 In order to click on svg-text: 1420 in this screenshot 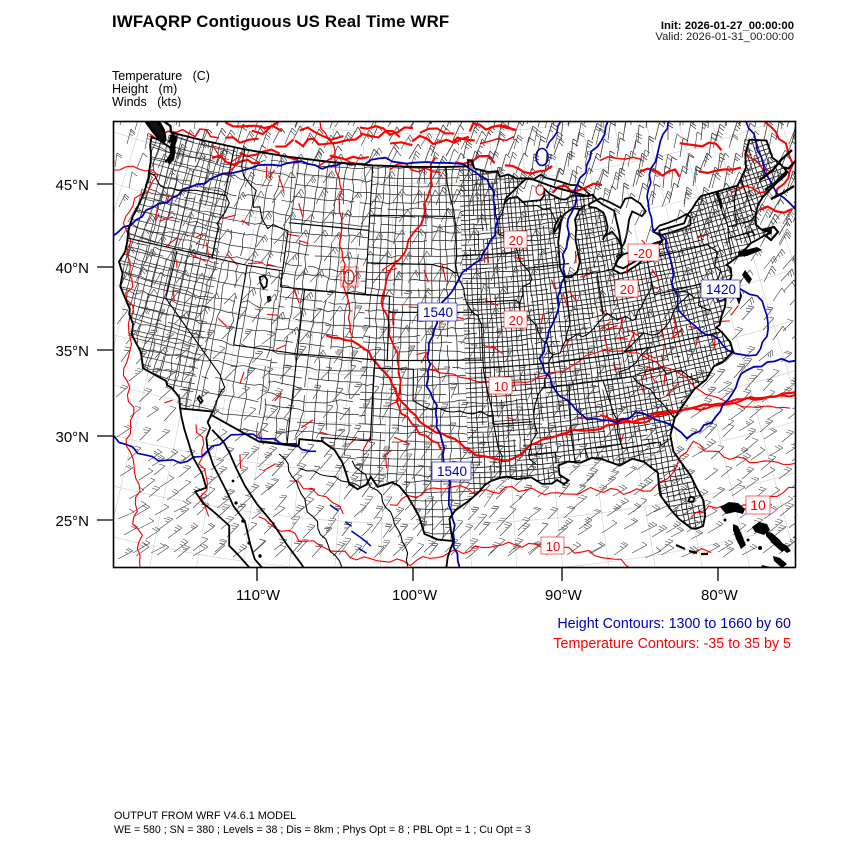, I will do `click(721, 289)`.